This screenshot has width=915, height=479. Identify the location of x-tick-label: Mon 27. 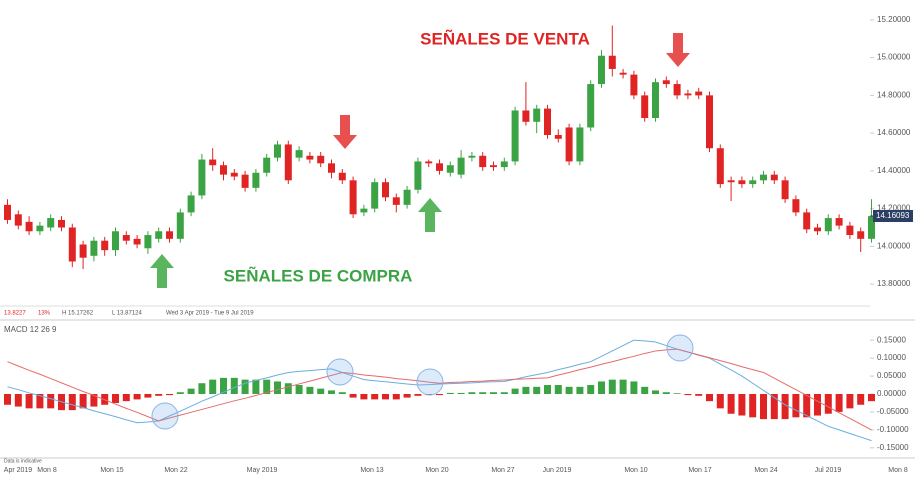
(502, 470).